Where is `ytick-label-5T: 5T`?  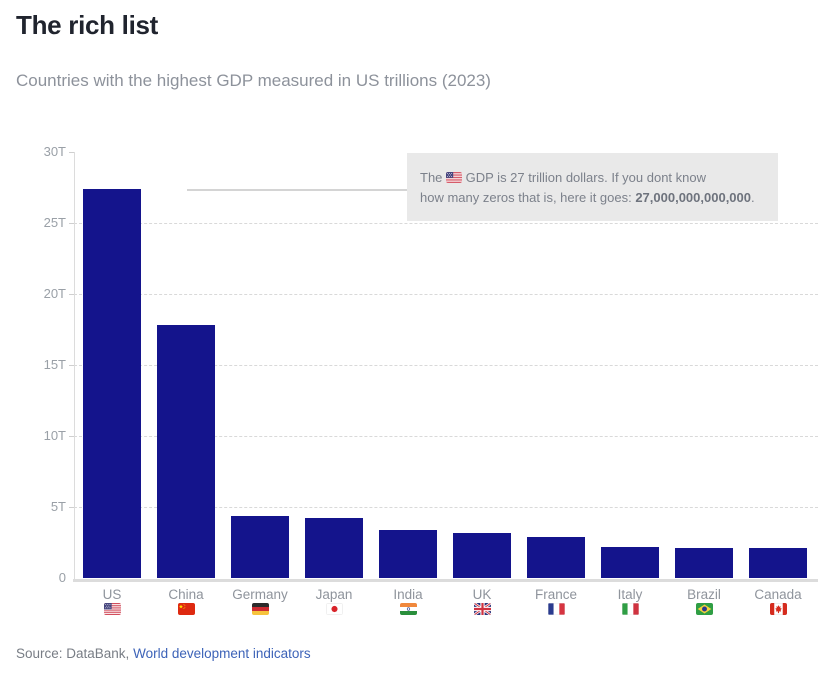
ytick-label-5T: 5T is located at coordinates (58, 506).